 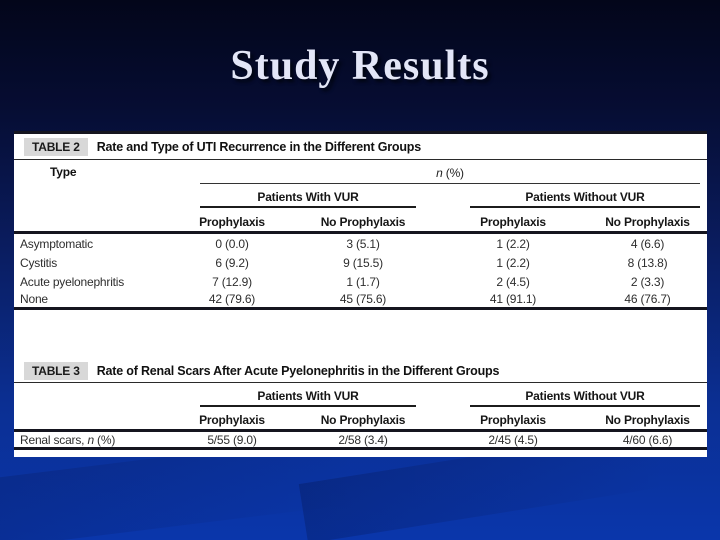 I want to click on table2-group-header-row: Patients With VUR Patients Without VUR, so click(x=360, y=198).